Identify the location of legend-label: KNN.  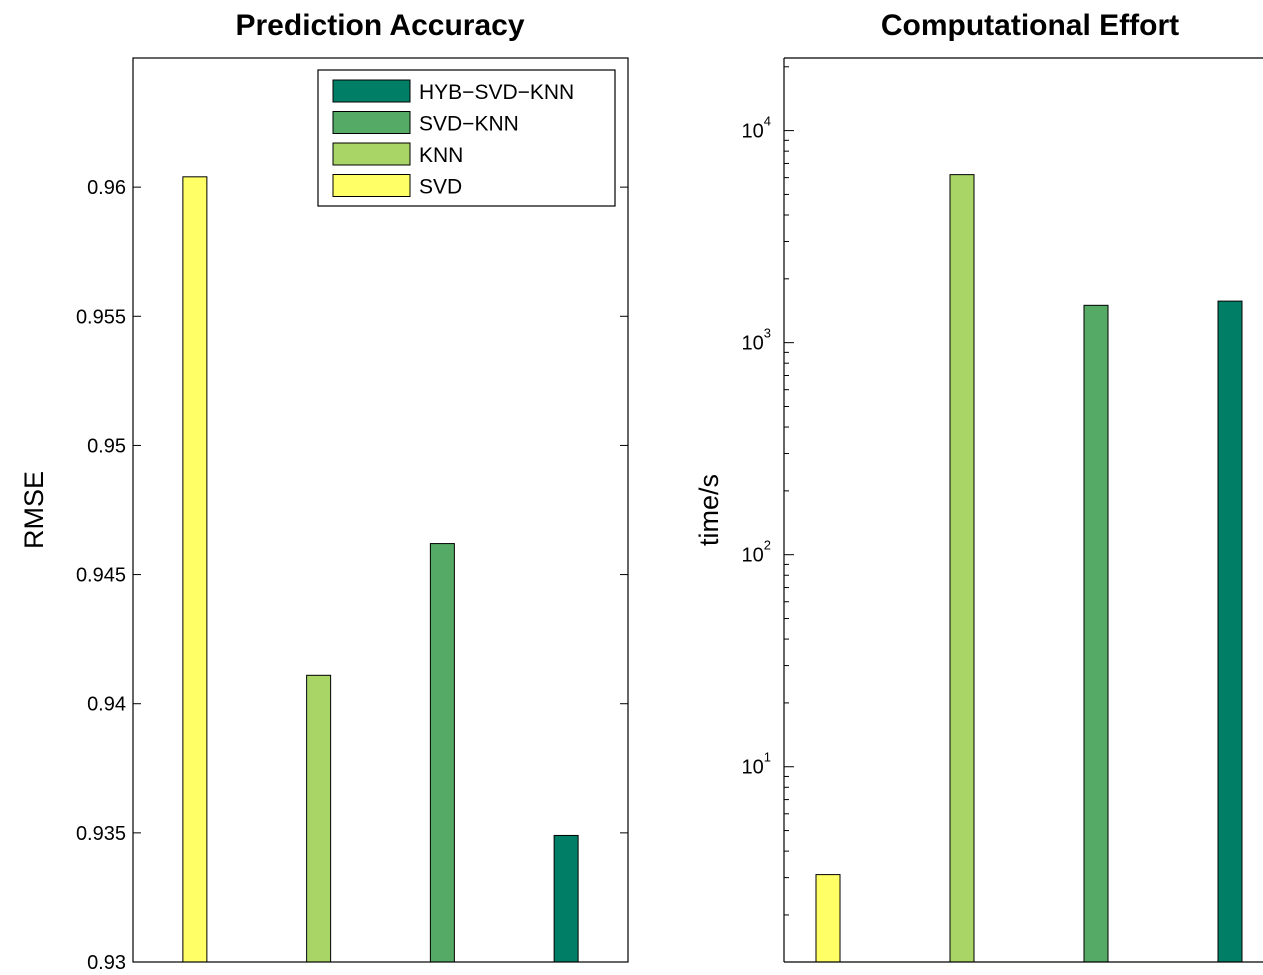
(441, 155).